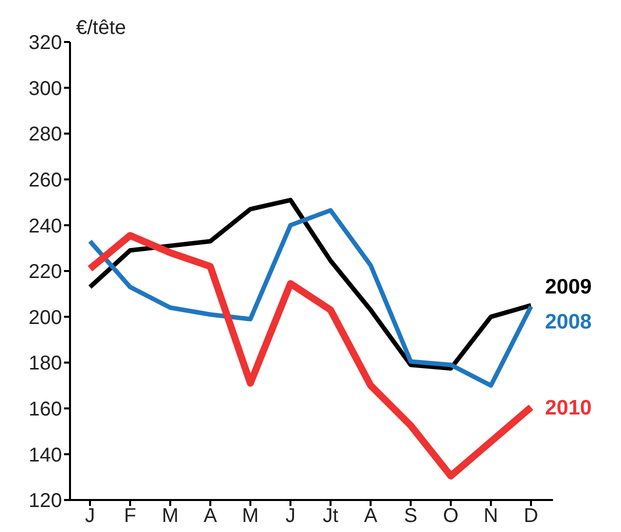 The height and width of the screenshot is (532, 621). What do you see at coordinates (330, 516) in the screenshot?
I see `x-tick-label: Jt` at bounding box center [330, 516].